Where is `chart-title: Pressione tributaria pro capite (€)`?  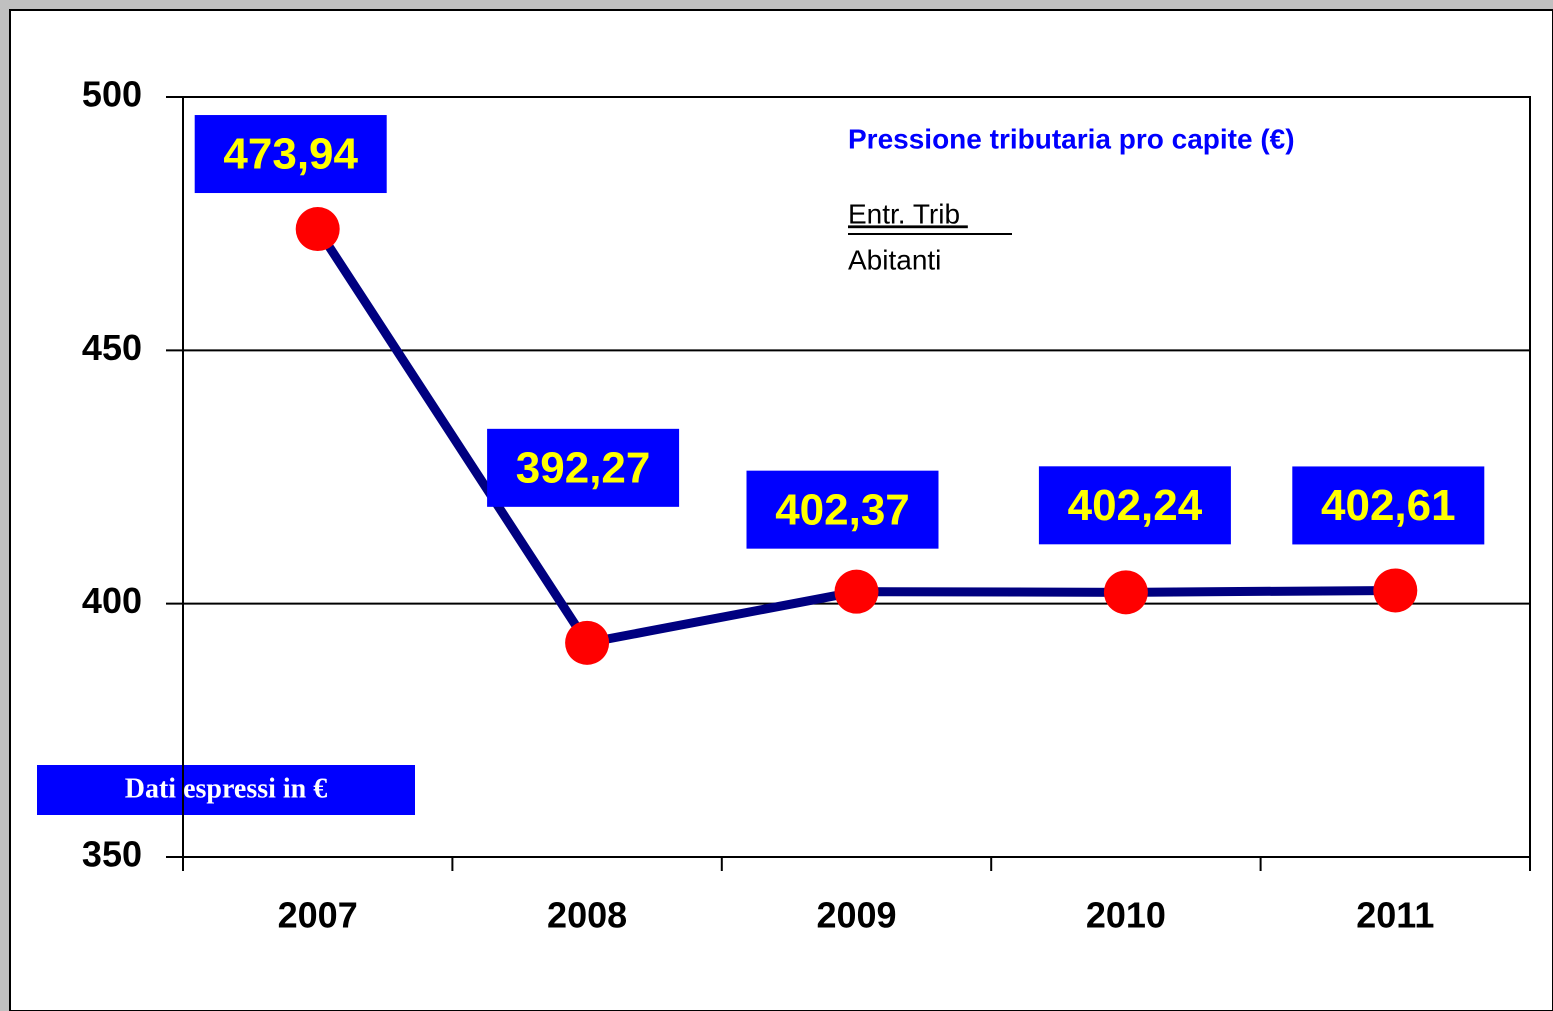 chart-title: Pressione tributaria pro capite (€) is located at coordinates (1071, 138).